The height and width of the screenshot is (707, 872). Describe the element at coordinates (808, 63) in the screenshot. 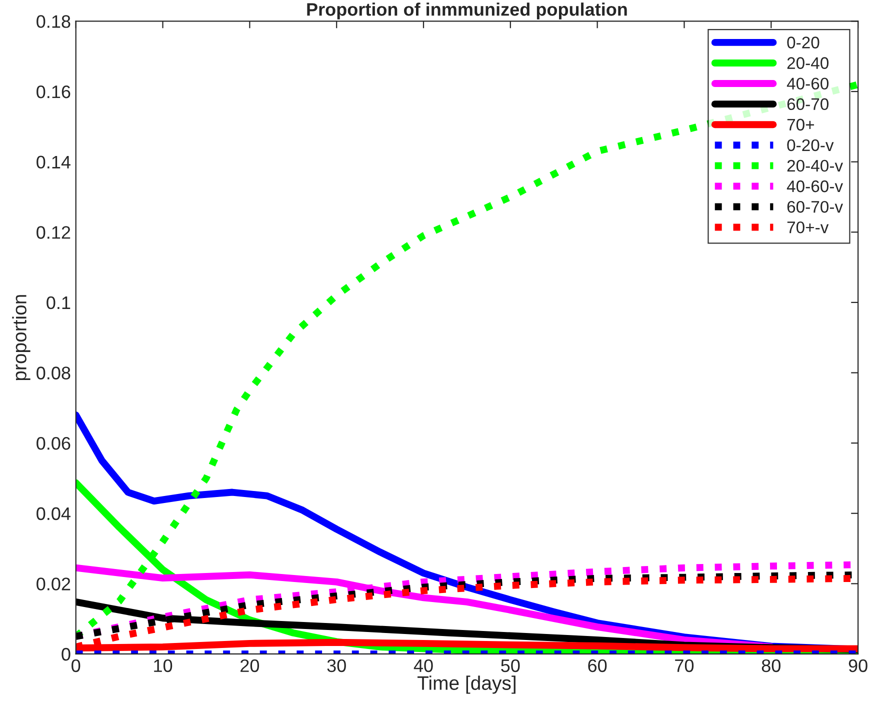

I see `legend-label: 20-40` at that location.